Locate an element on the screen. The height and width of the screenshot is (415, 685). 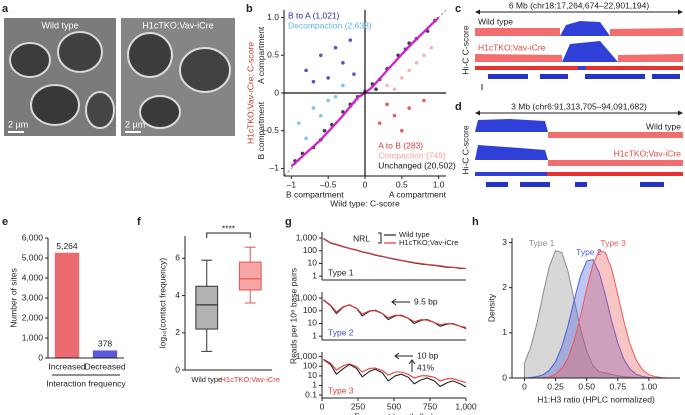
annotation: NRL is located at coordinates (361, 238).